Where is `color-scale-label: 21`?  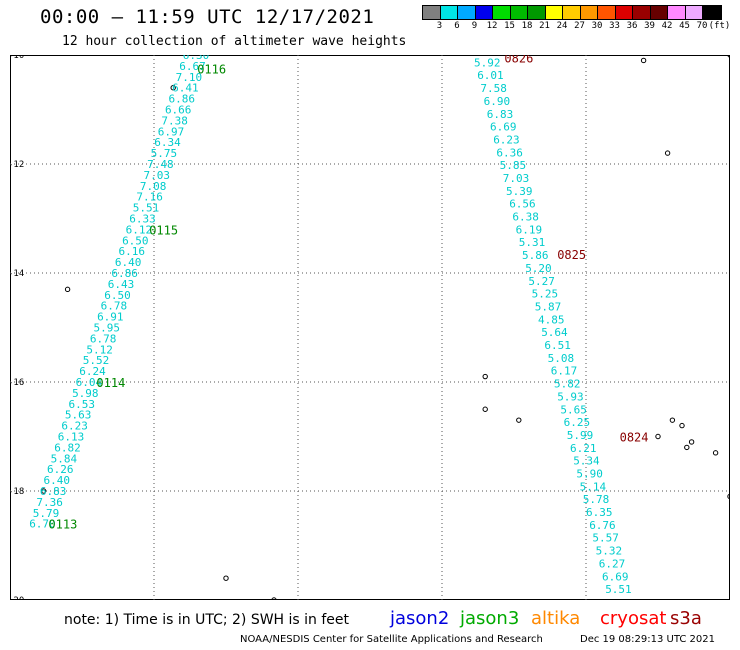 color-scale-label: 21 is located at coordinates (544, 26).